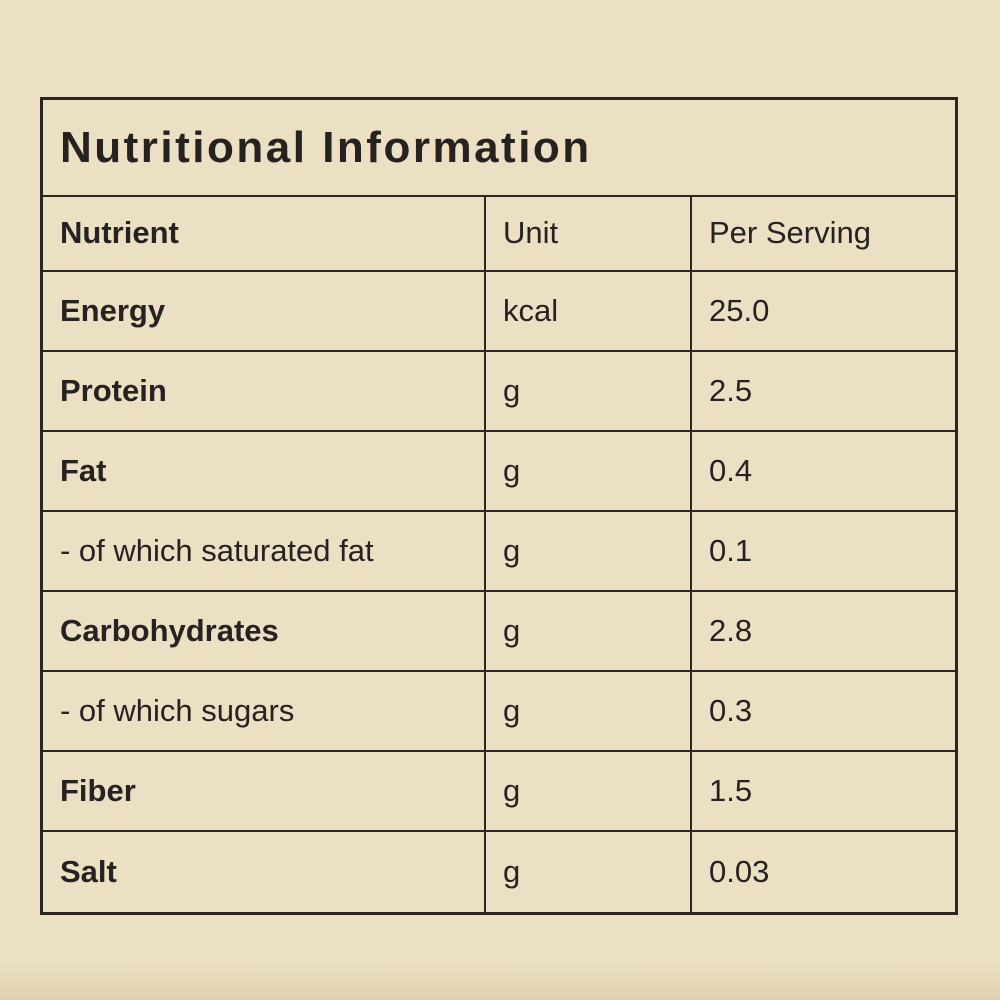  Describe the element at coordinates (822, 711) in the screenshot. I see `nutrient-value: 0.3` at that location.